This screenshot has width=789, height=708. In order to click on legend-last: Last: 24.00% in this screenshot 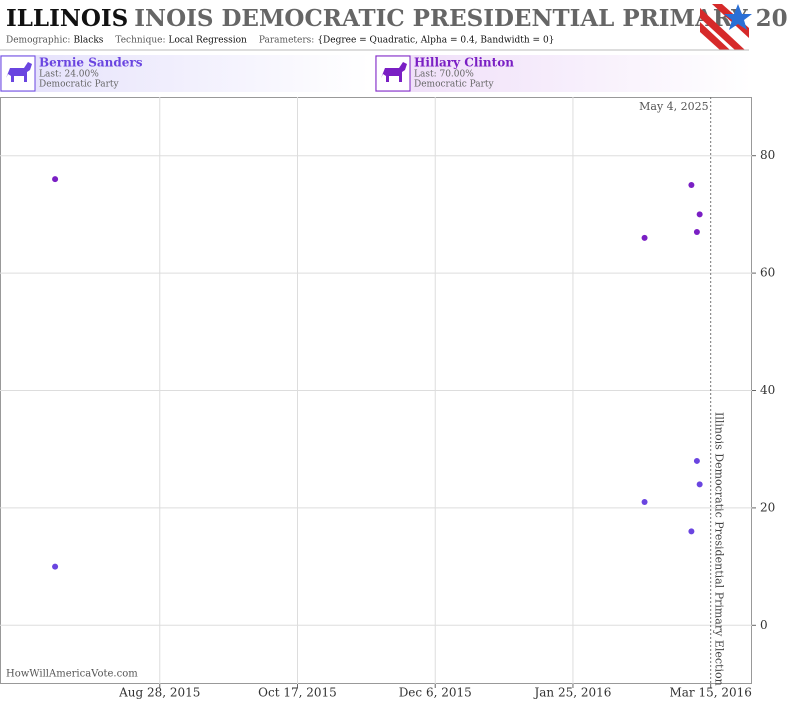, I will do `click(69, 75)`.